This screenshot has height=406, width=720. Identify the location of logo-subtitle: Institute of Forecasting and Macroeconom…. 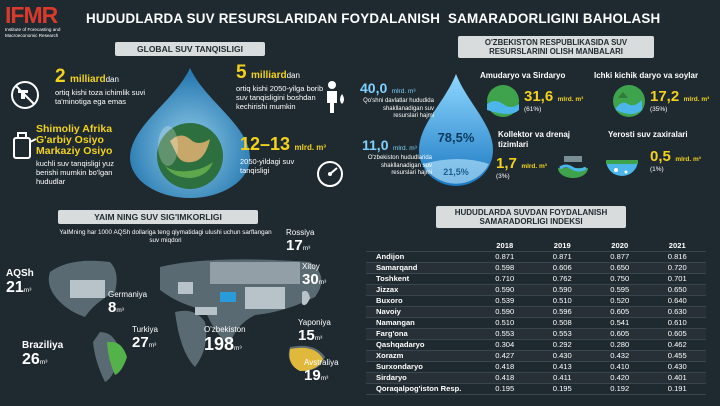
(33, 32).